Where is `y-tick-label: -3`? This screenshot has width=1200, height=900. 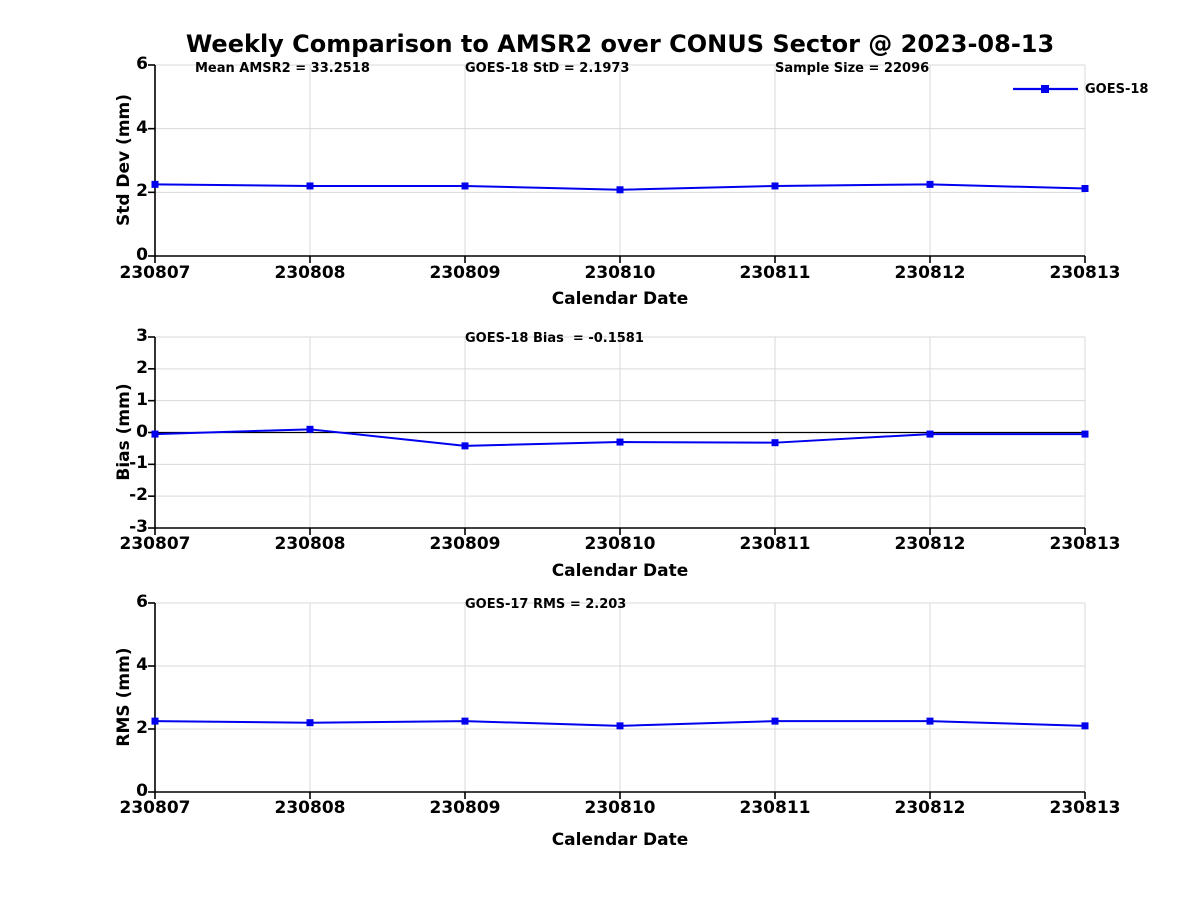 y-tick-label: -3 is located at coordinates (138, 527).